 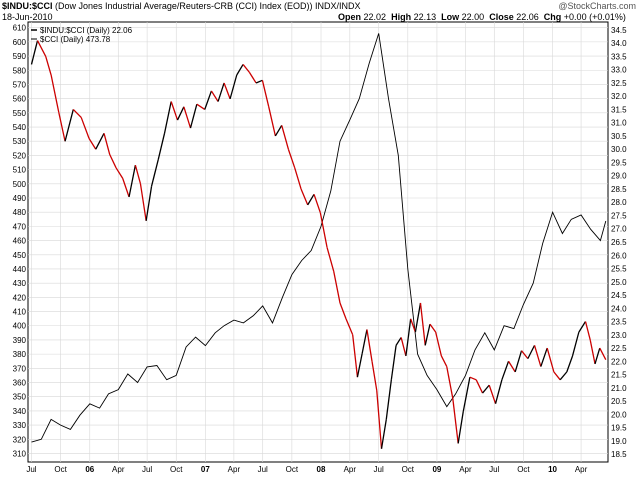 What do you see at coordinates (619, 388) in the screenshot?
I see `right-tick-label: 21.0` at bounding box center [619, 388].